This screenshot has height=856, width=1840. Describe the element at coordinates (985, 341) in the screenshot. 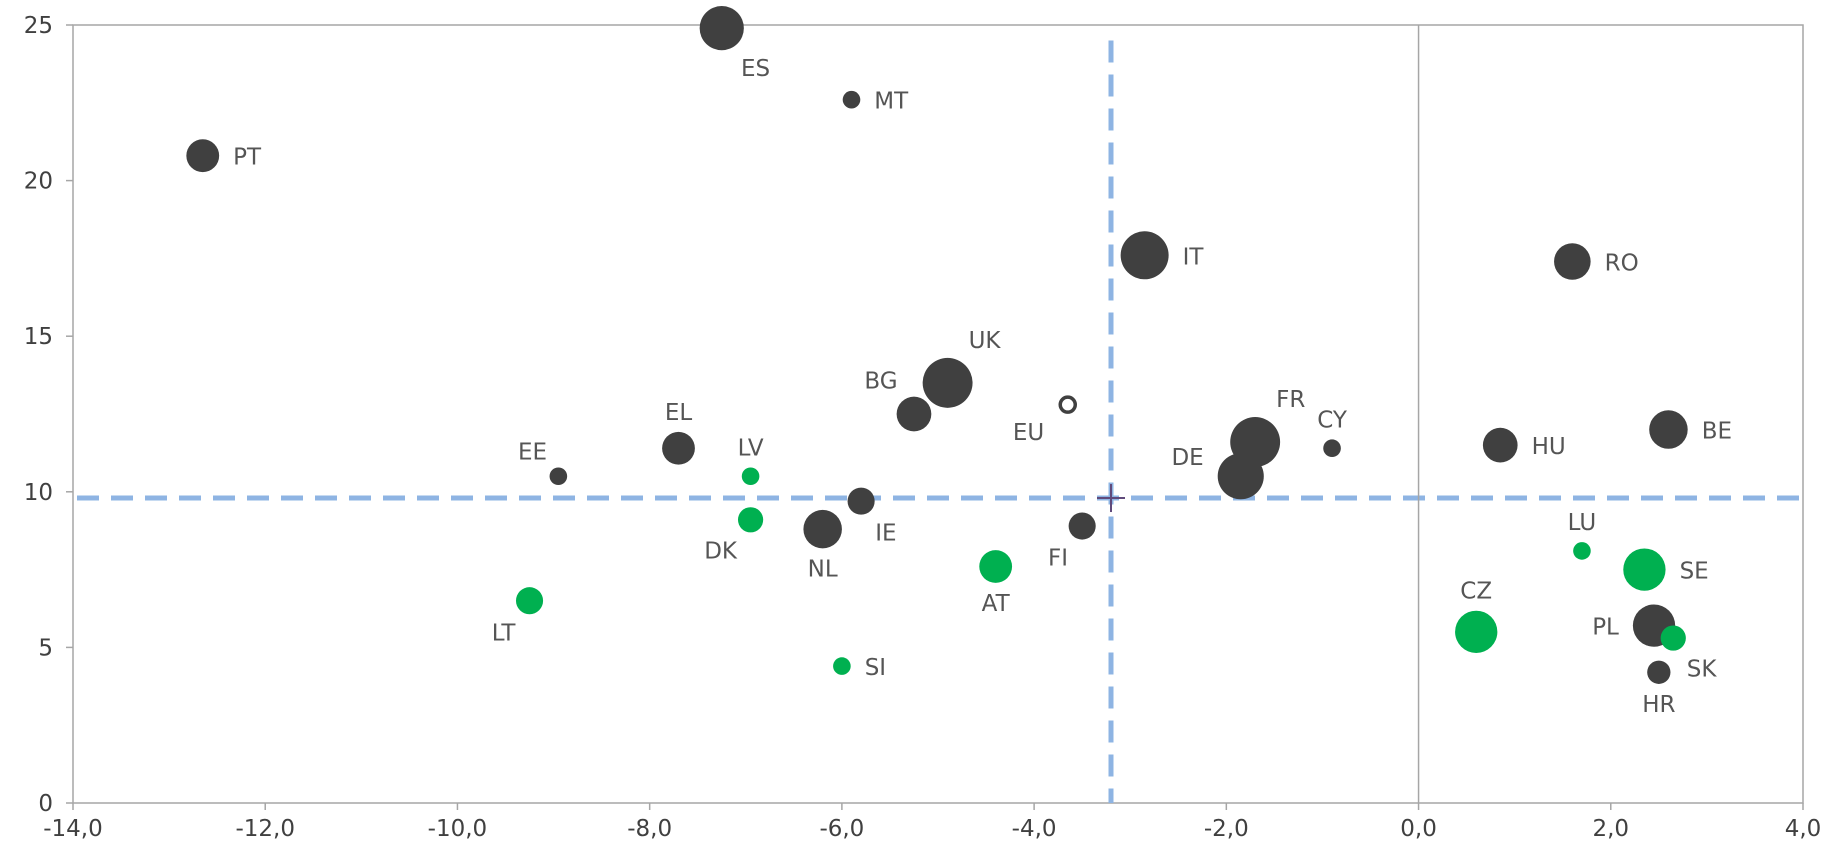

I see `point-label-uk: UK` at that location.